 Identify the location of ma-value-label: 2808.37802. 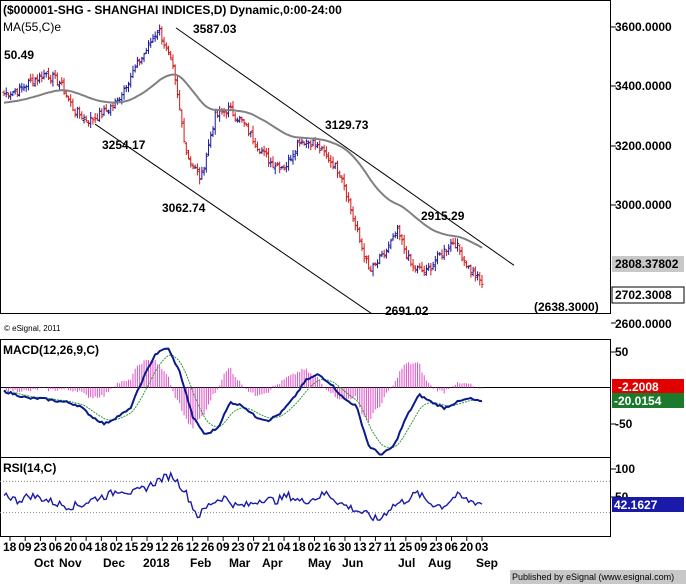
(647, 264).